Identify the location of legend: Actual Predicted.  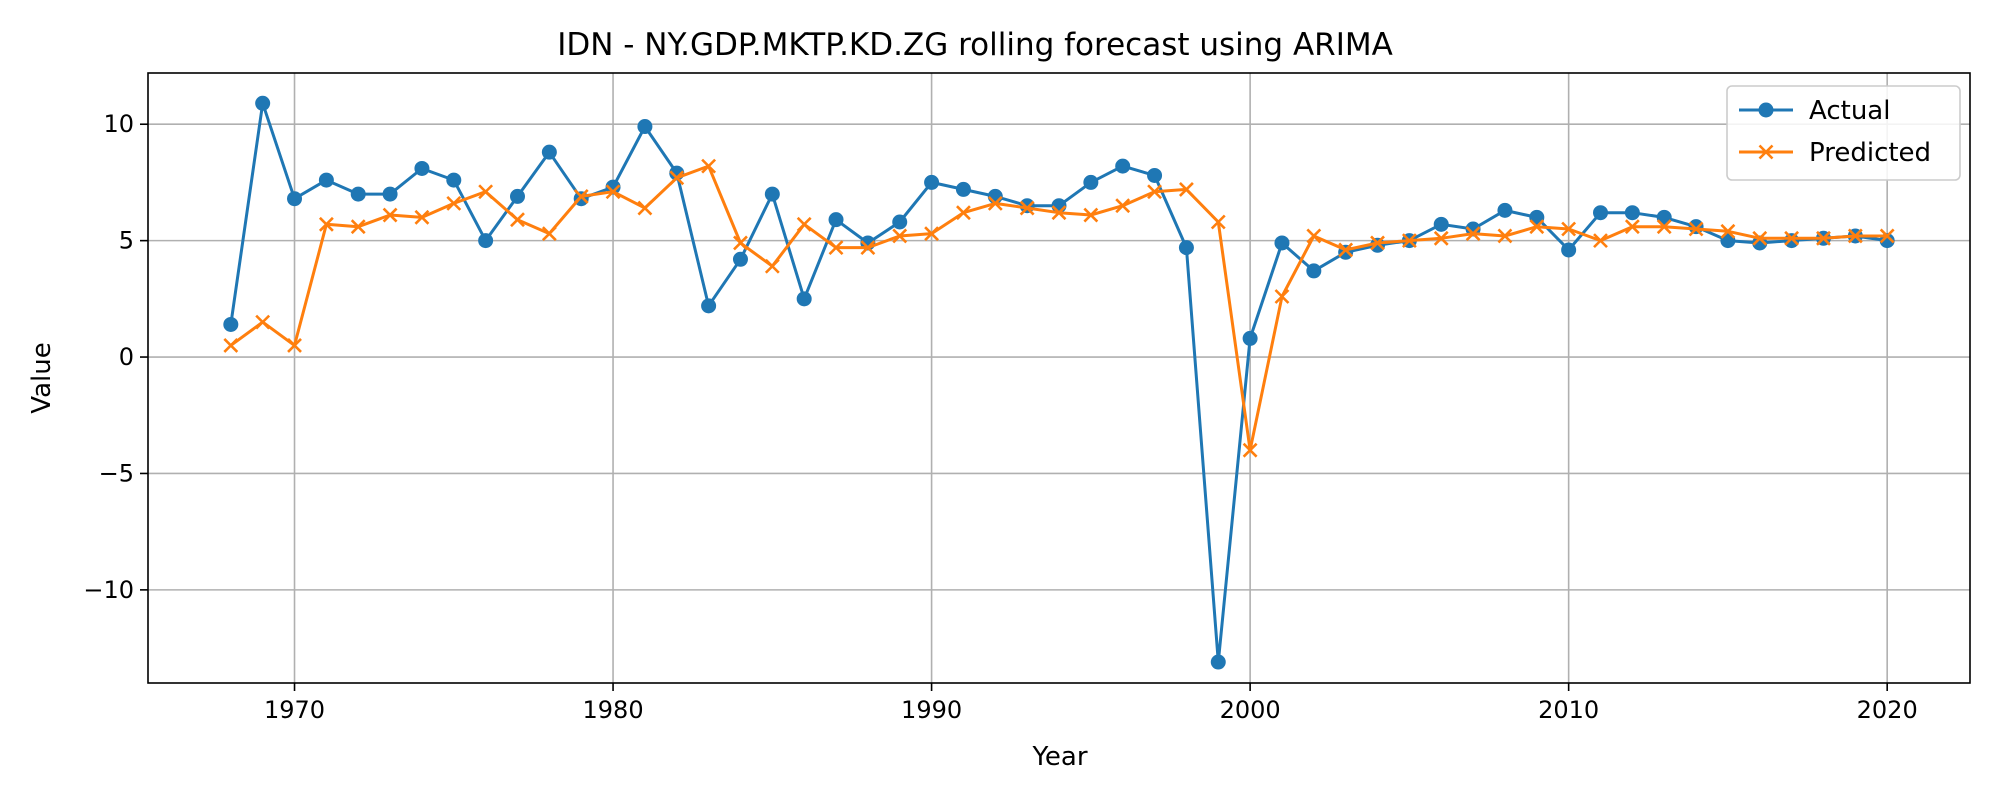
(1843, 133).